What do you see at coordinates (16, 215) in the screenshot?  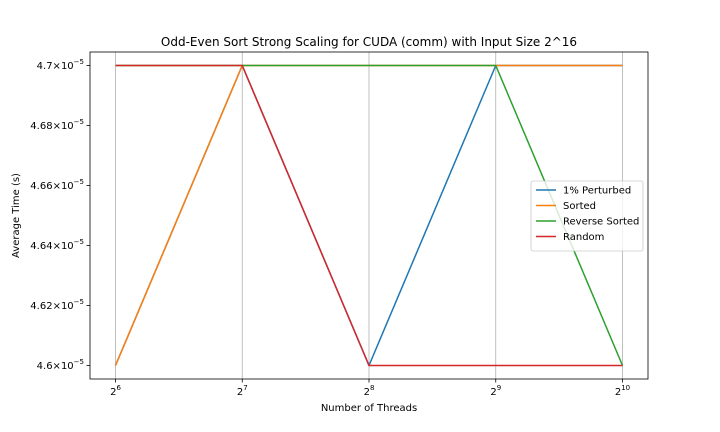 I see `y-axis-label: Average Time (s)` at bounding box center [16, 215].